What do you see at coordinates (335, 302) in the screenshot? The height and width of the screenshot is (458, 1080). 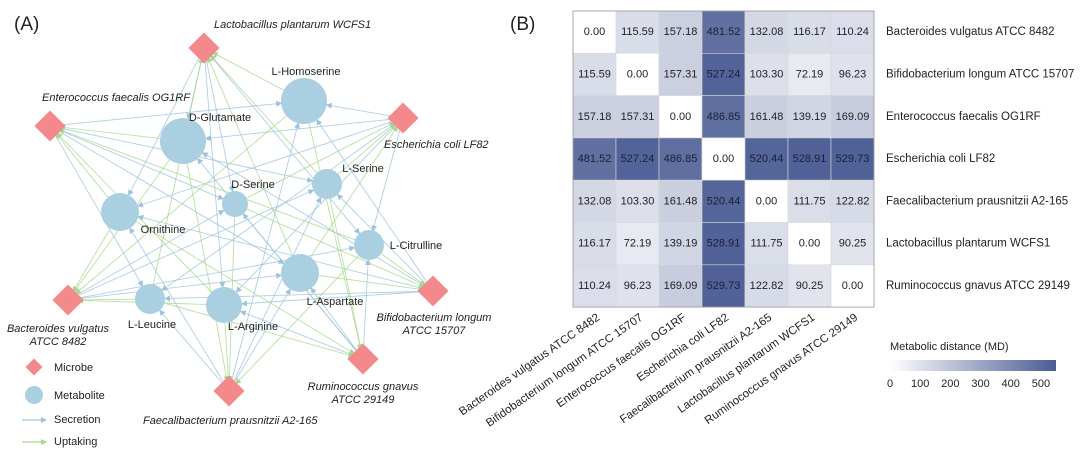 I see `metabolite-label-l-aspartate: L-Aspartate` at bounding box center [335, 302].